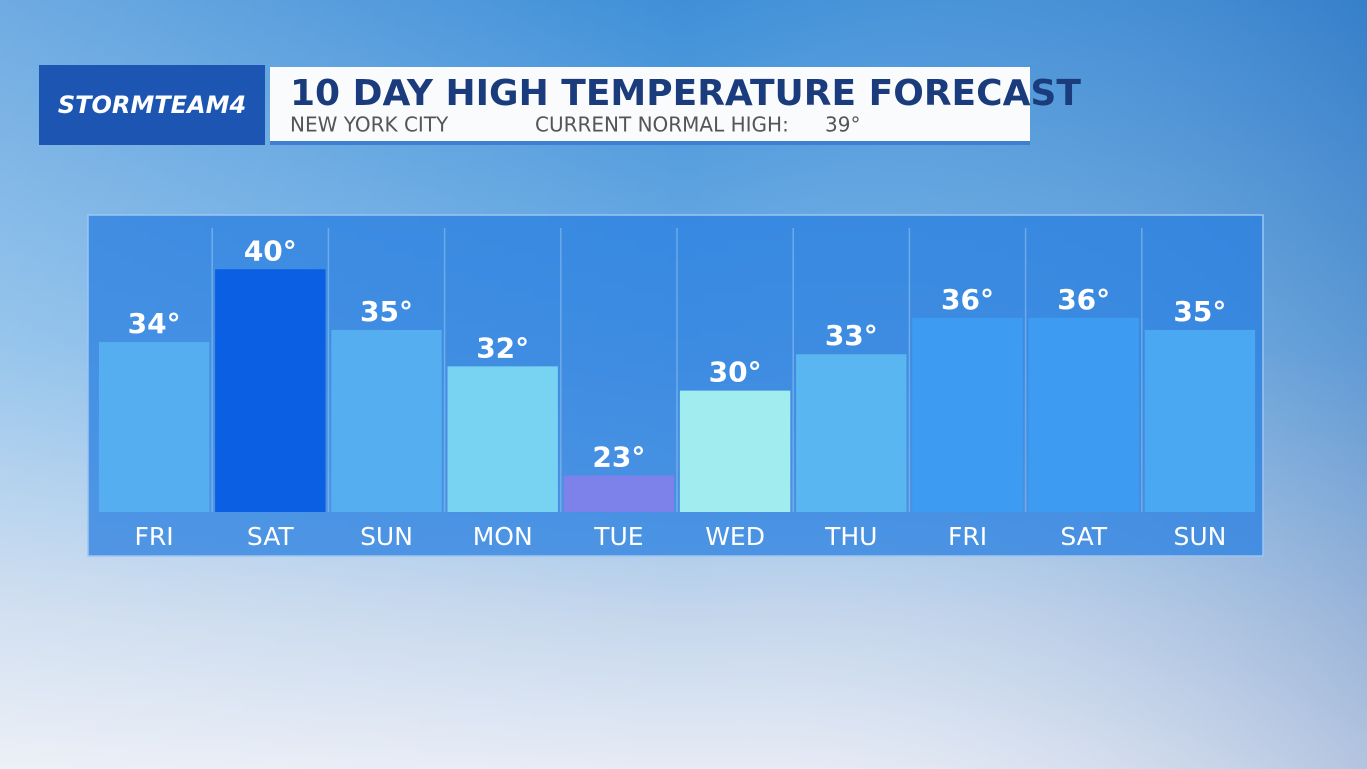  Describe the element at coordinates (735, 536) in the screenshot. I see `x-tick-label: WED` at that location.